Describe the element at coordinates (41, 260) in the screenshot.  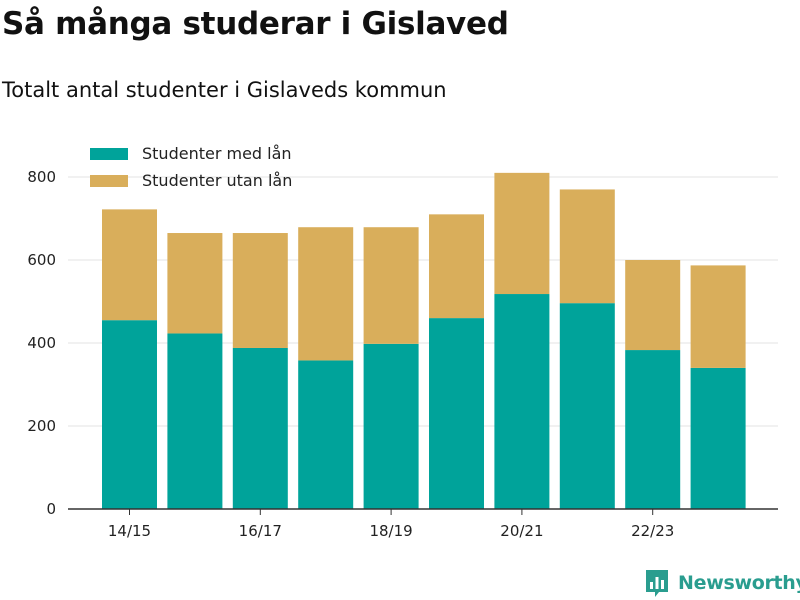
I see `y-tick-label: 600` at that location.